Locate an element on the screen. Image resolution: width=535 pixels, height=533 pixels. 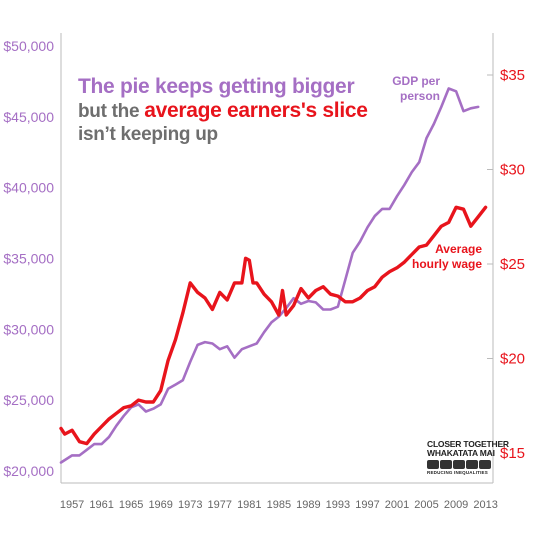
headline-line-2: but the average earners's slice is located at coordinates (223, 111).